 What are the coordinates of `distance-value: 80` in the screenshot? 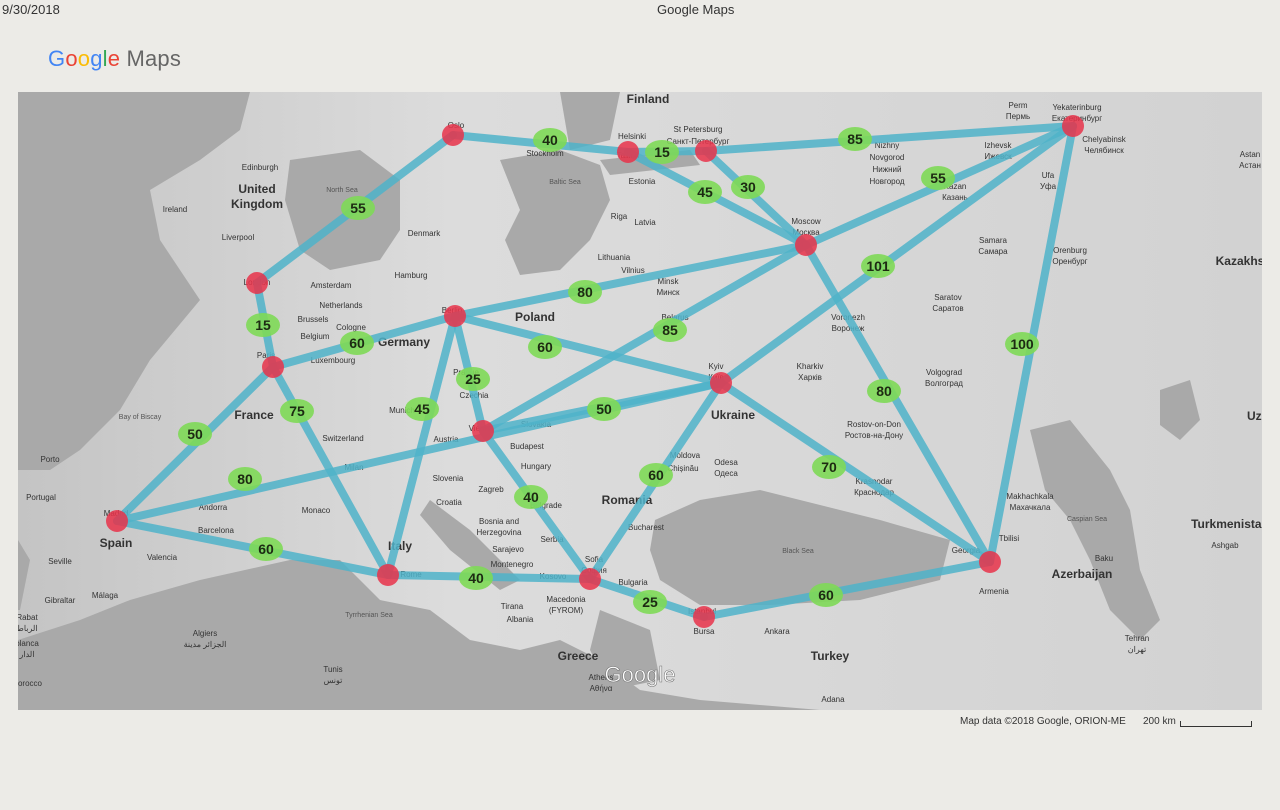 It's located at (884, 391).